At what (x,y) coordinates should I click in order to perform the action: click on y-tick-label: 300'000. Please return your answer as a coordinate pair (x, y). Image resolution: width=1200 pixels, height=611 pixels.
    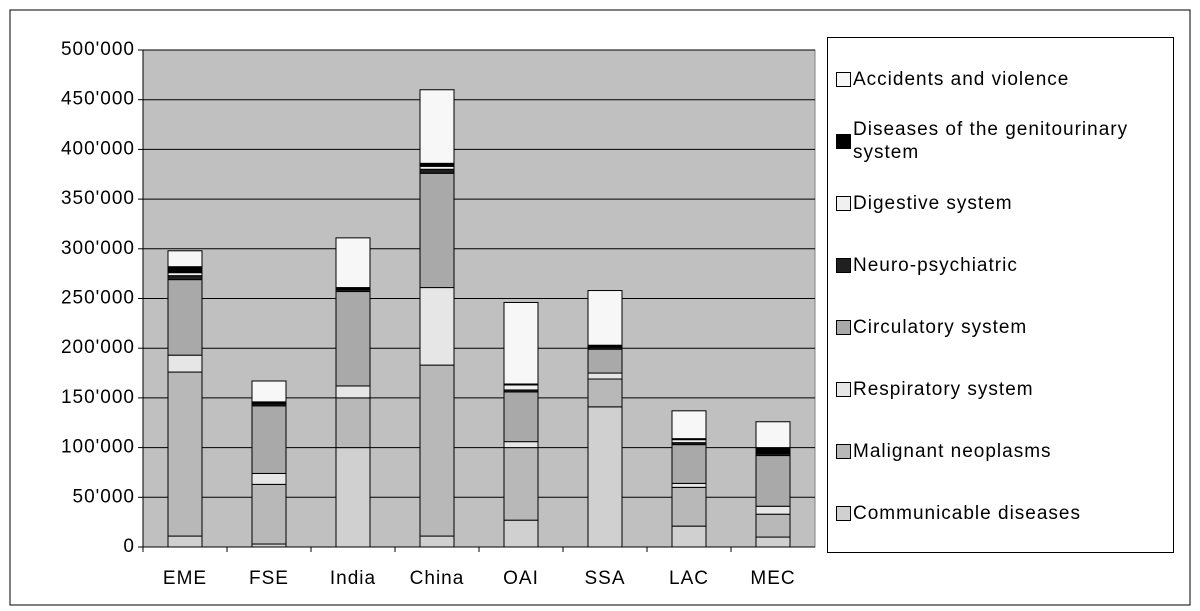
    Looking at the image, I should click on (98, 248).